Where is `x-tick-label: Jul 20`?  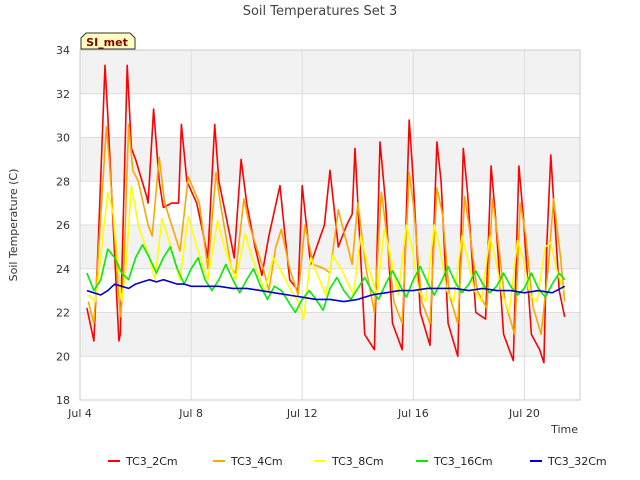
x-tick-label: Jul 20 is located at coordinates (524, 413).